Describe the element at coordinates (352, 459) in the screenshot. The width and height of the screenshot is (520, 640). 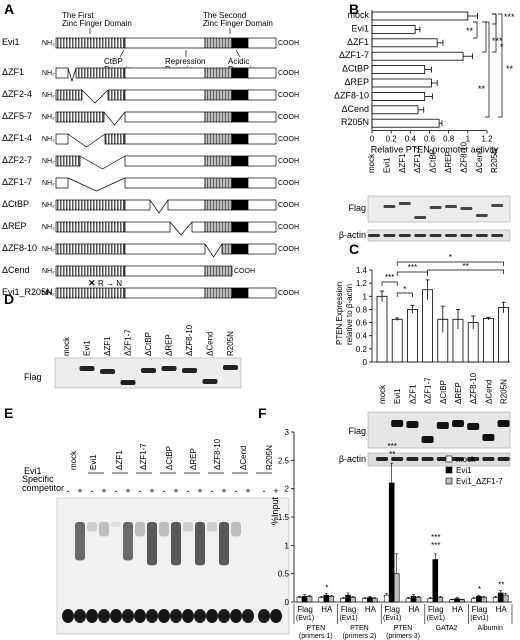
I see `actin-blot-label: β-actin` at that location.